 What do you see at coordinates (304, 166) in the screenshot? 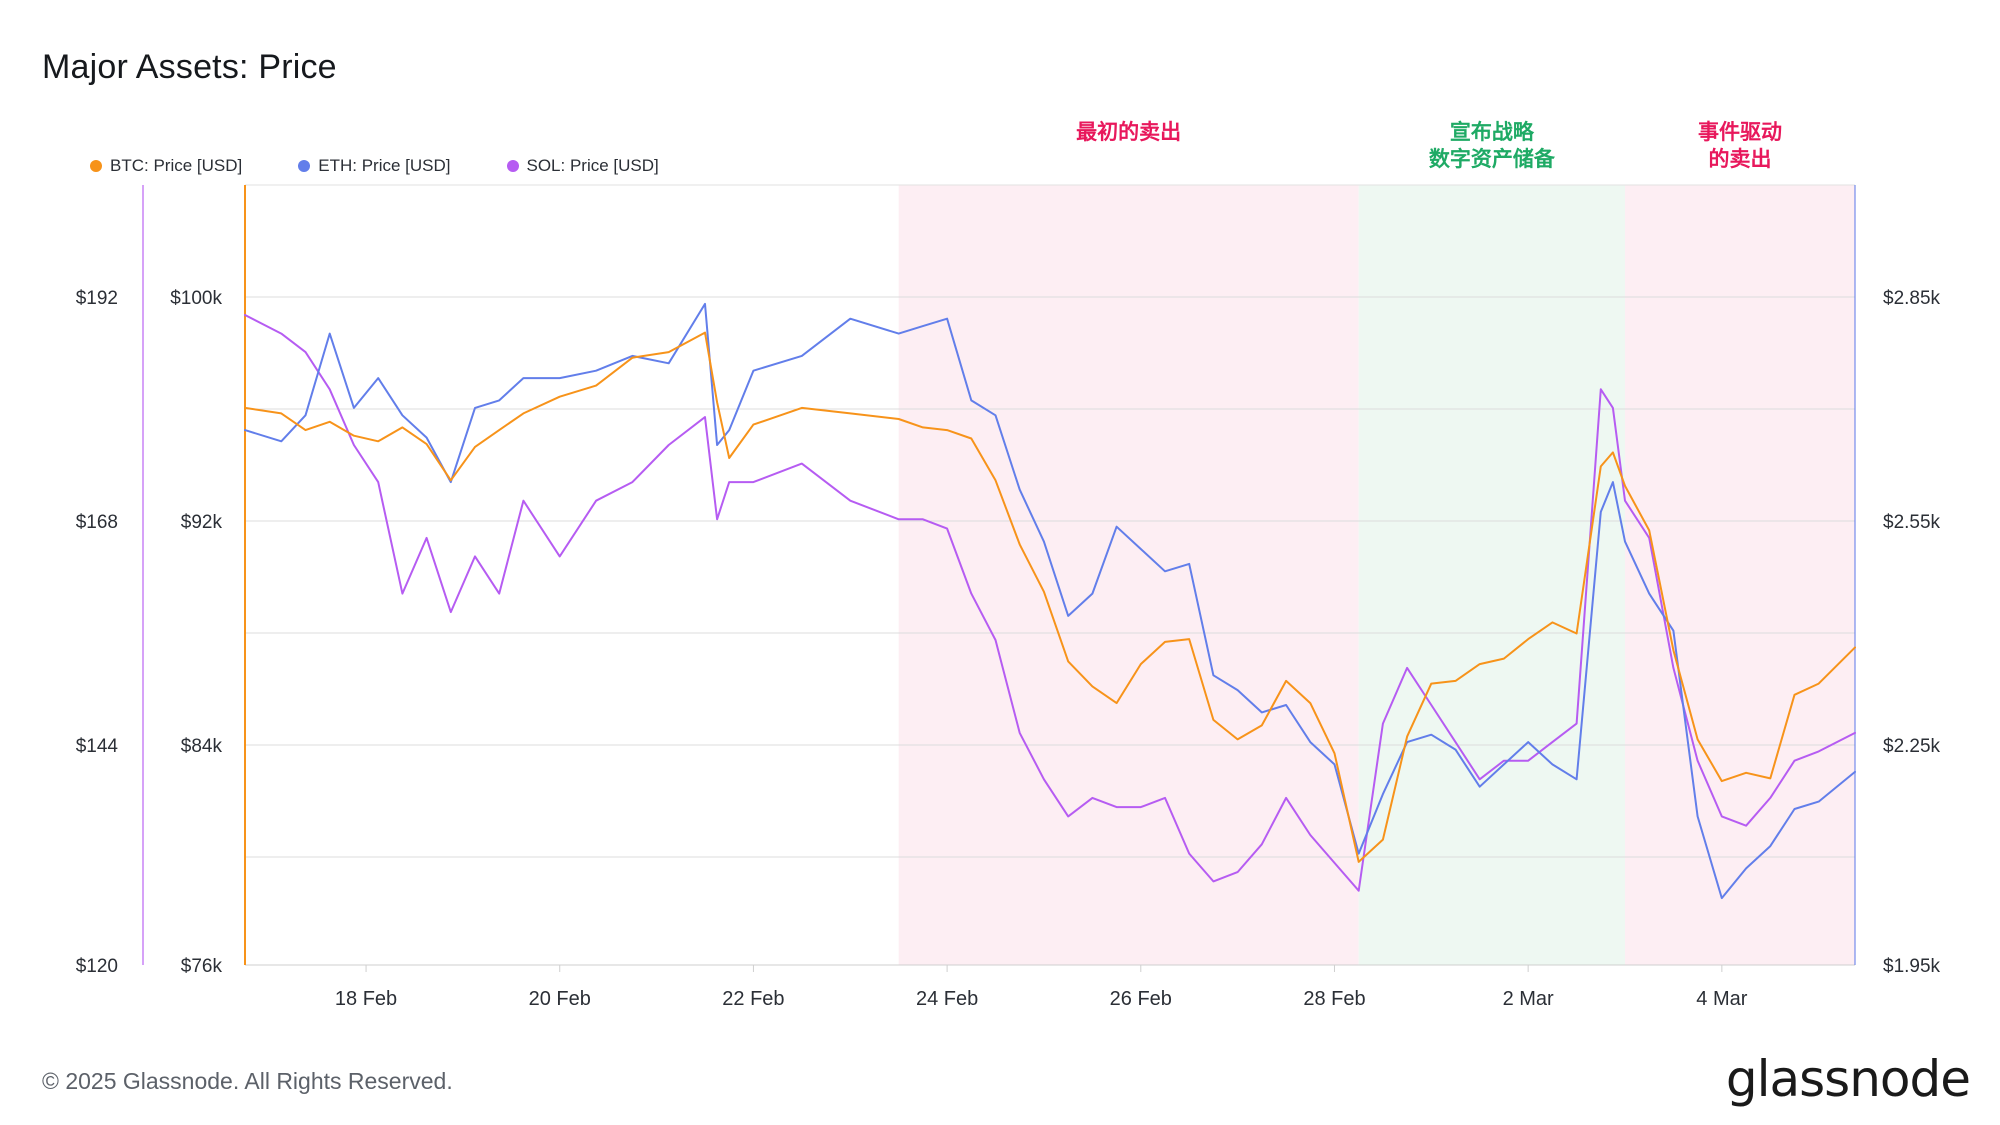
I see `eth-dot-icon` at bounding box center [304, 166].